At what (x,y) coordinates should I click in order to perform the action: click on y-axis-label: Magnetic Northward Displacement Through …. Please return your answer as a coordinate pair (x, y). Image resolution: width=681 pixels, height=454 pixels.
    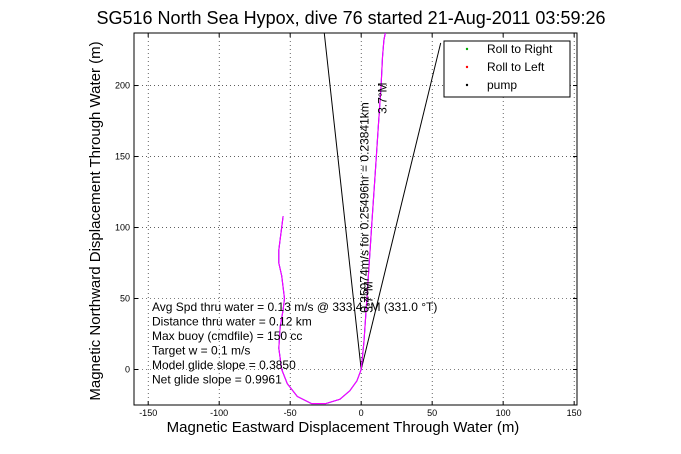
    Looking at the image, I should click on (95, 220).